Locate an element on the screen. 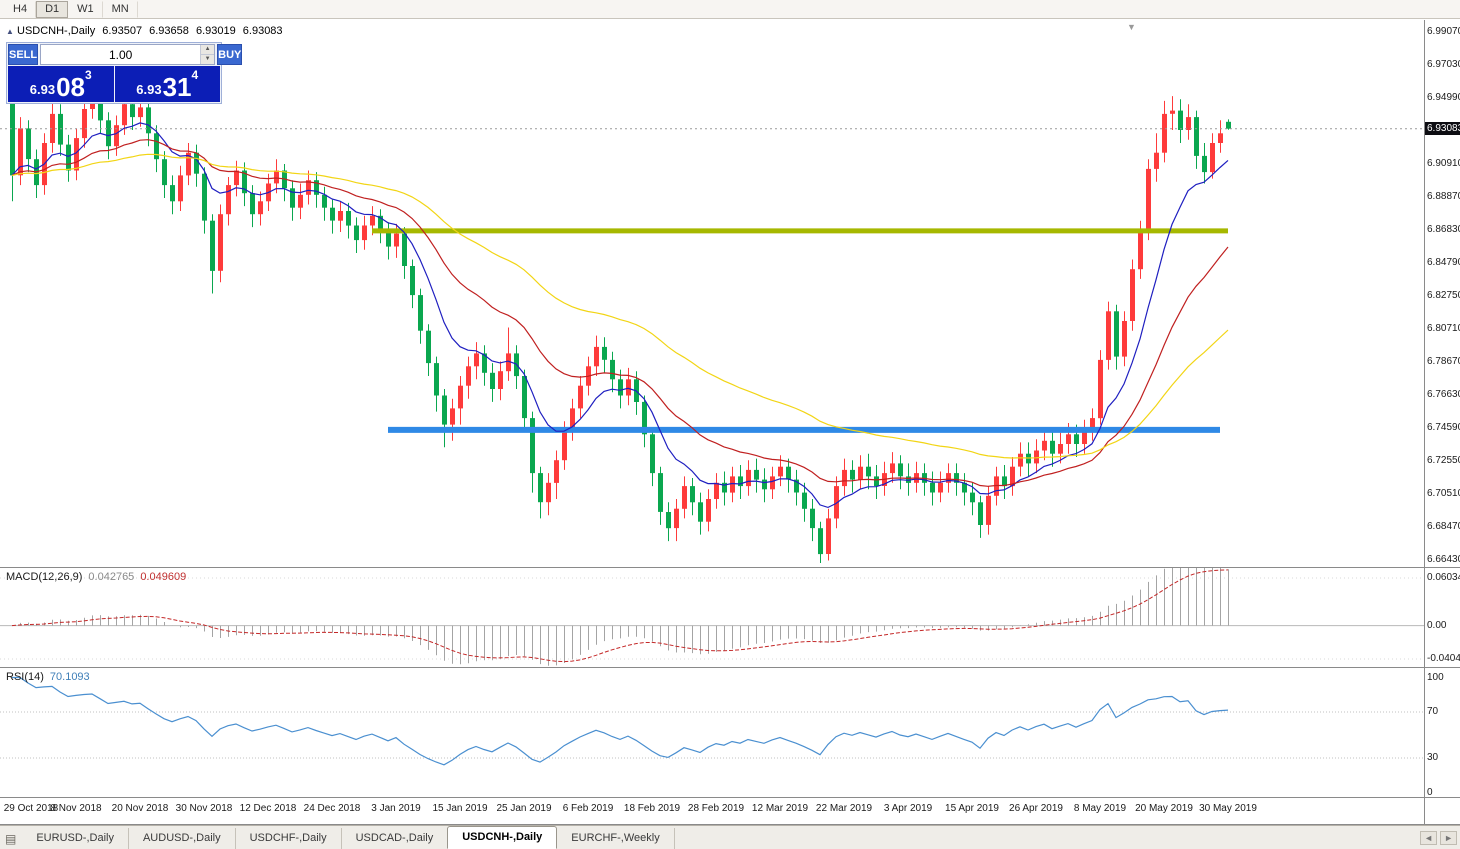 The image size is (1460, 849). buy-price-pips: 31 is located at coordinates (177, 87).